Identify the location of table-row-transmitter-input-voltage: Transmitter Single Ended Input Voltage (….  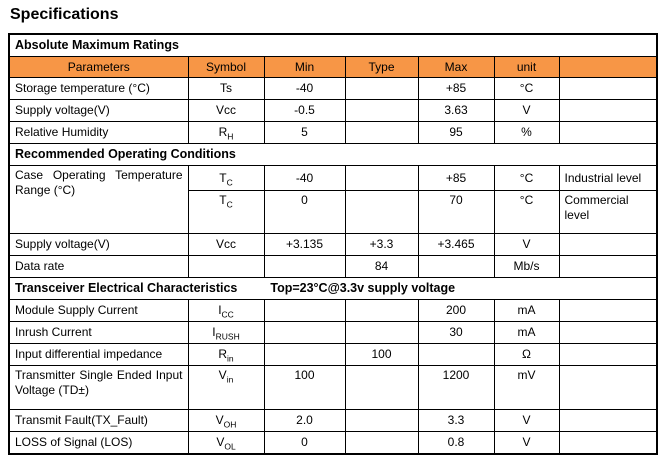
(333, 387).